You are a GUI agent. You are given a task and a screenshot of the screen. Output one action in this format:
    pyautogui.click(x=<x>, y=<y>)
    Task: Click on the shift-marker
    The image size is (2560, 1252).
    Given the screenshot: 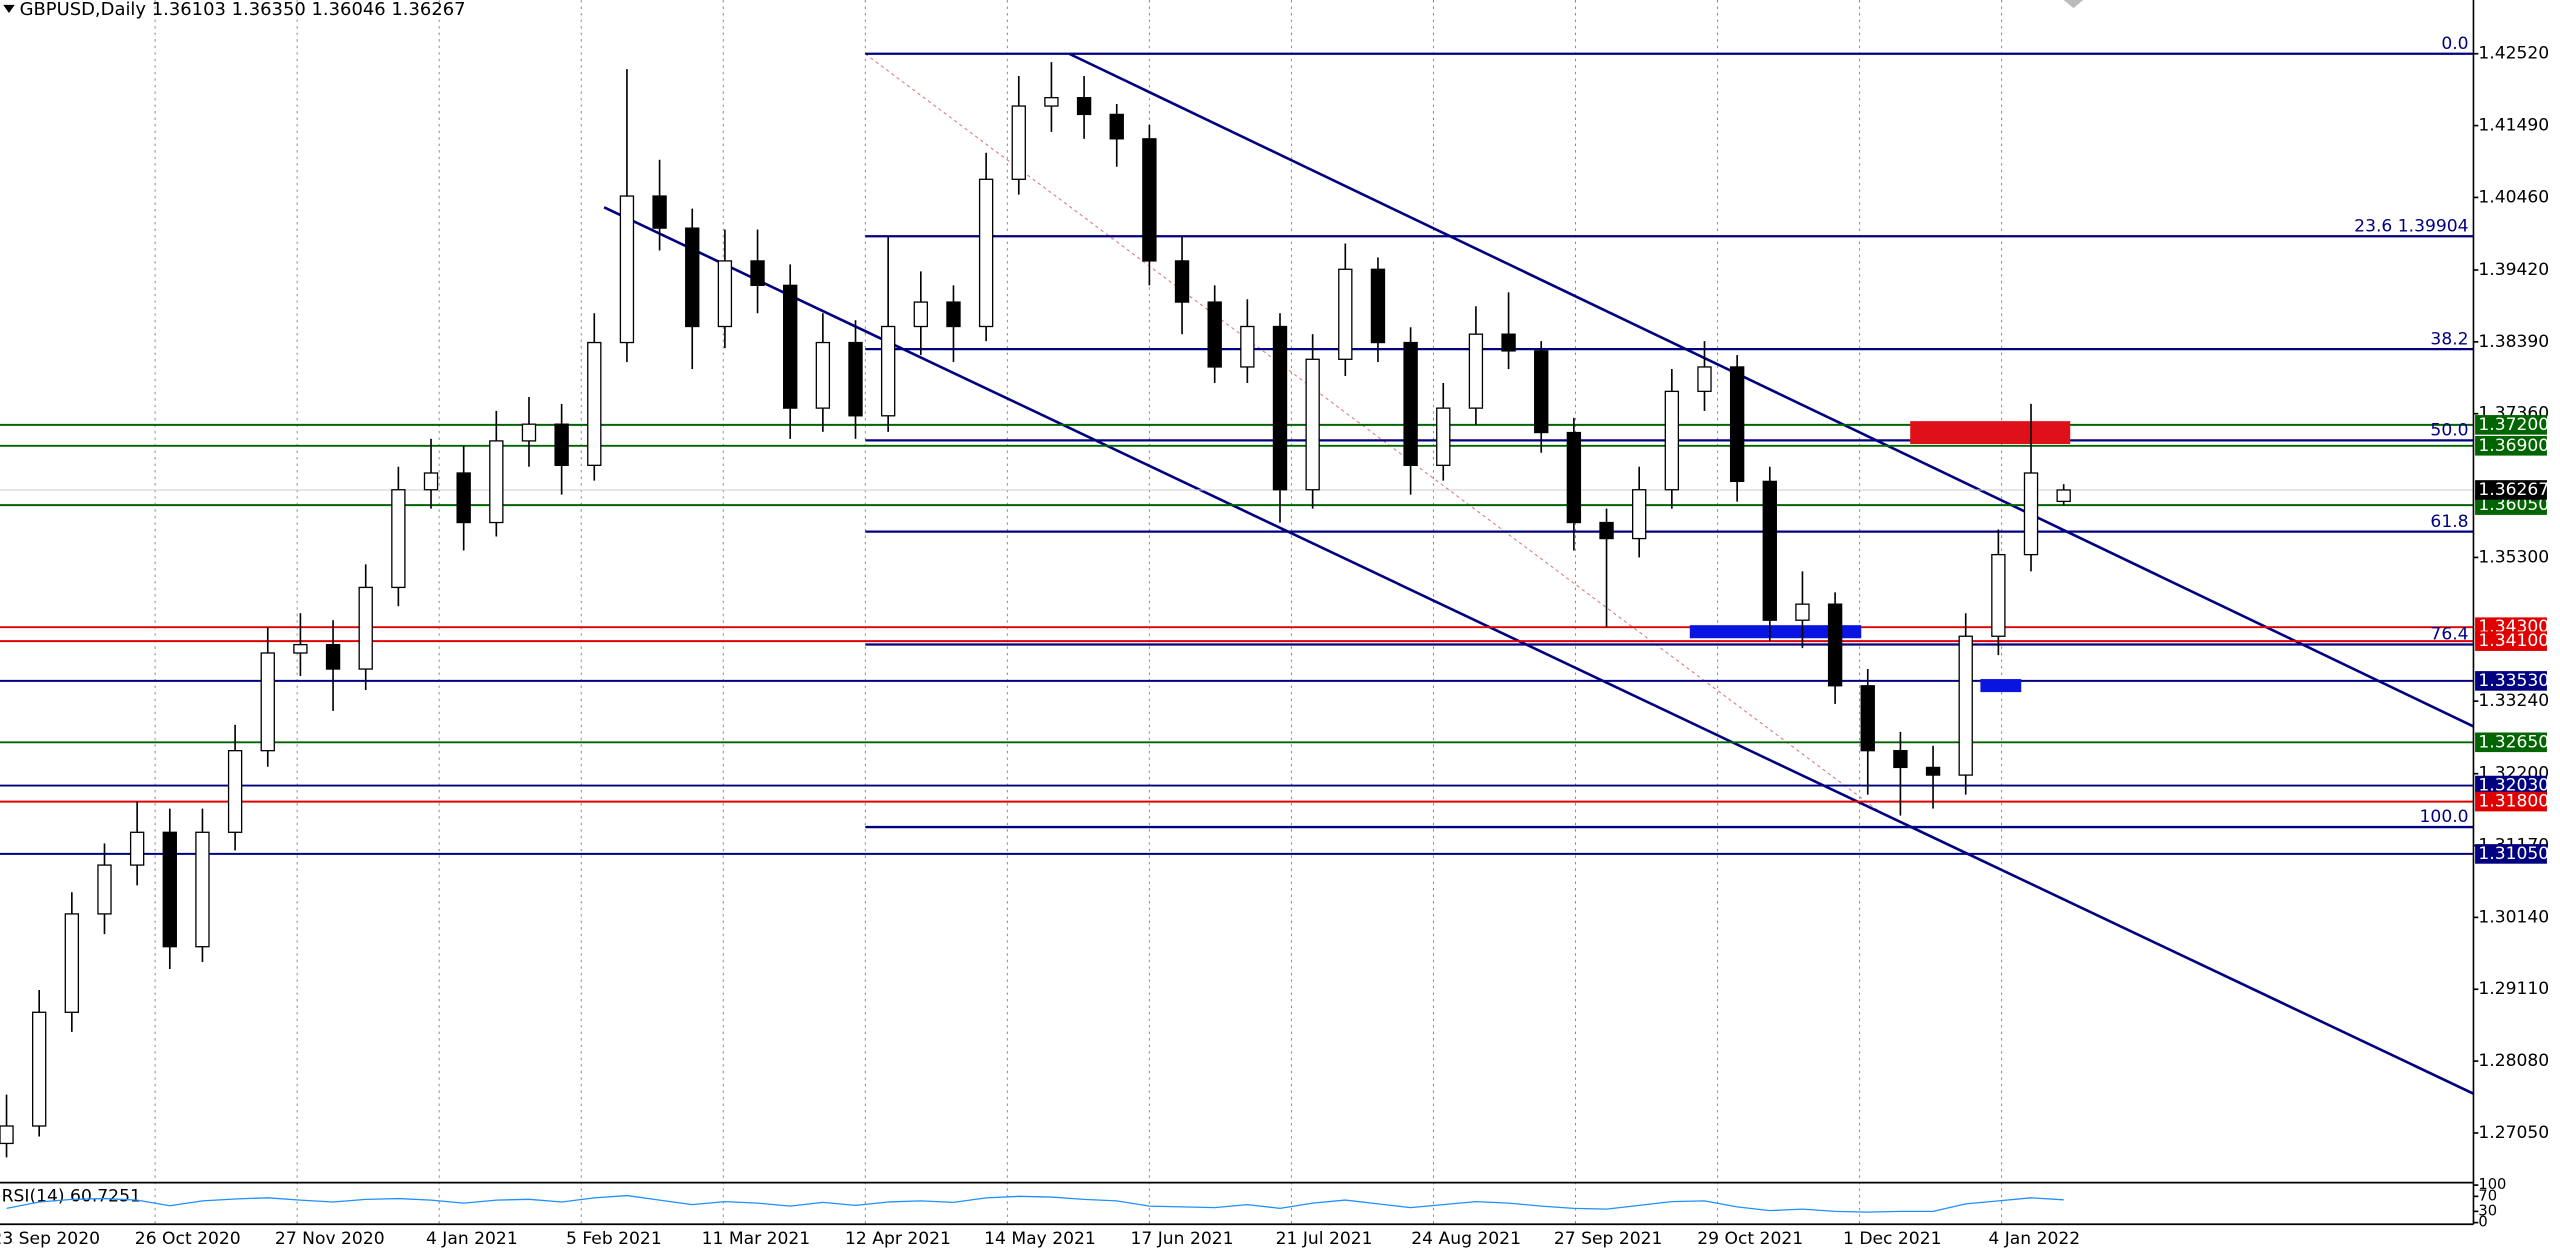 What is the action you would take?
    pyautogui.click(x=2073, y=4)
    